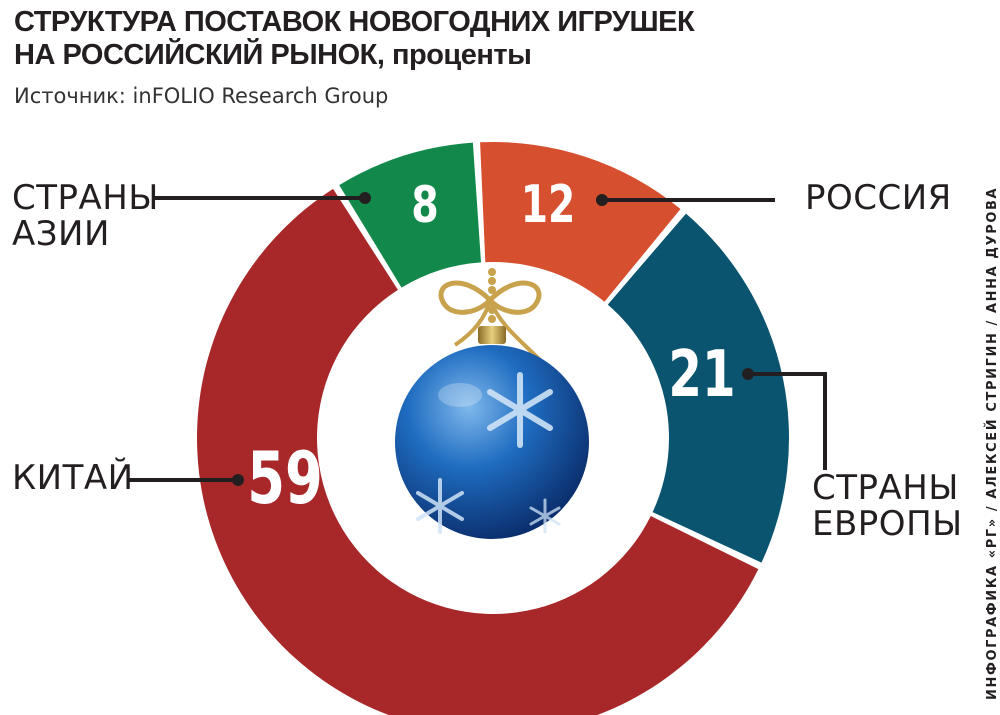 The width and height of the screenshot is (1000, 715). What do you see at coordinates (548, 205) in the screenshot?
I see `value-label-2: 12` at bounding box center [548, 205].